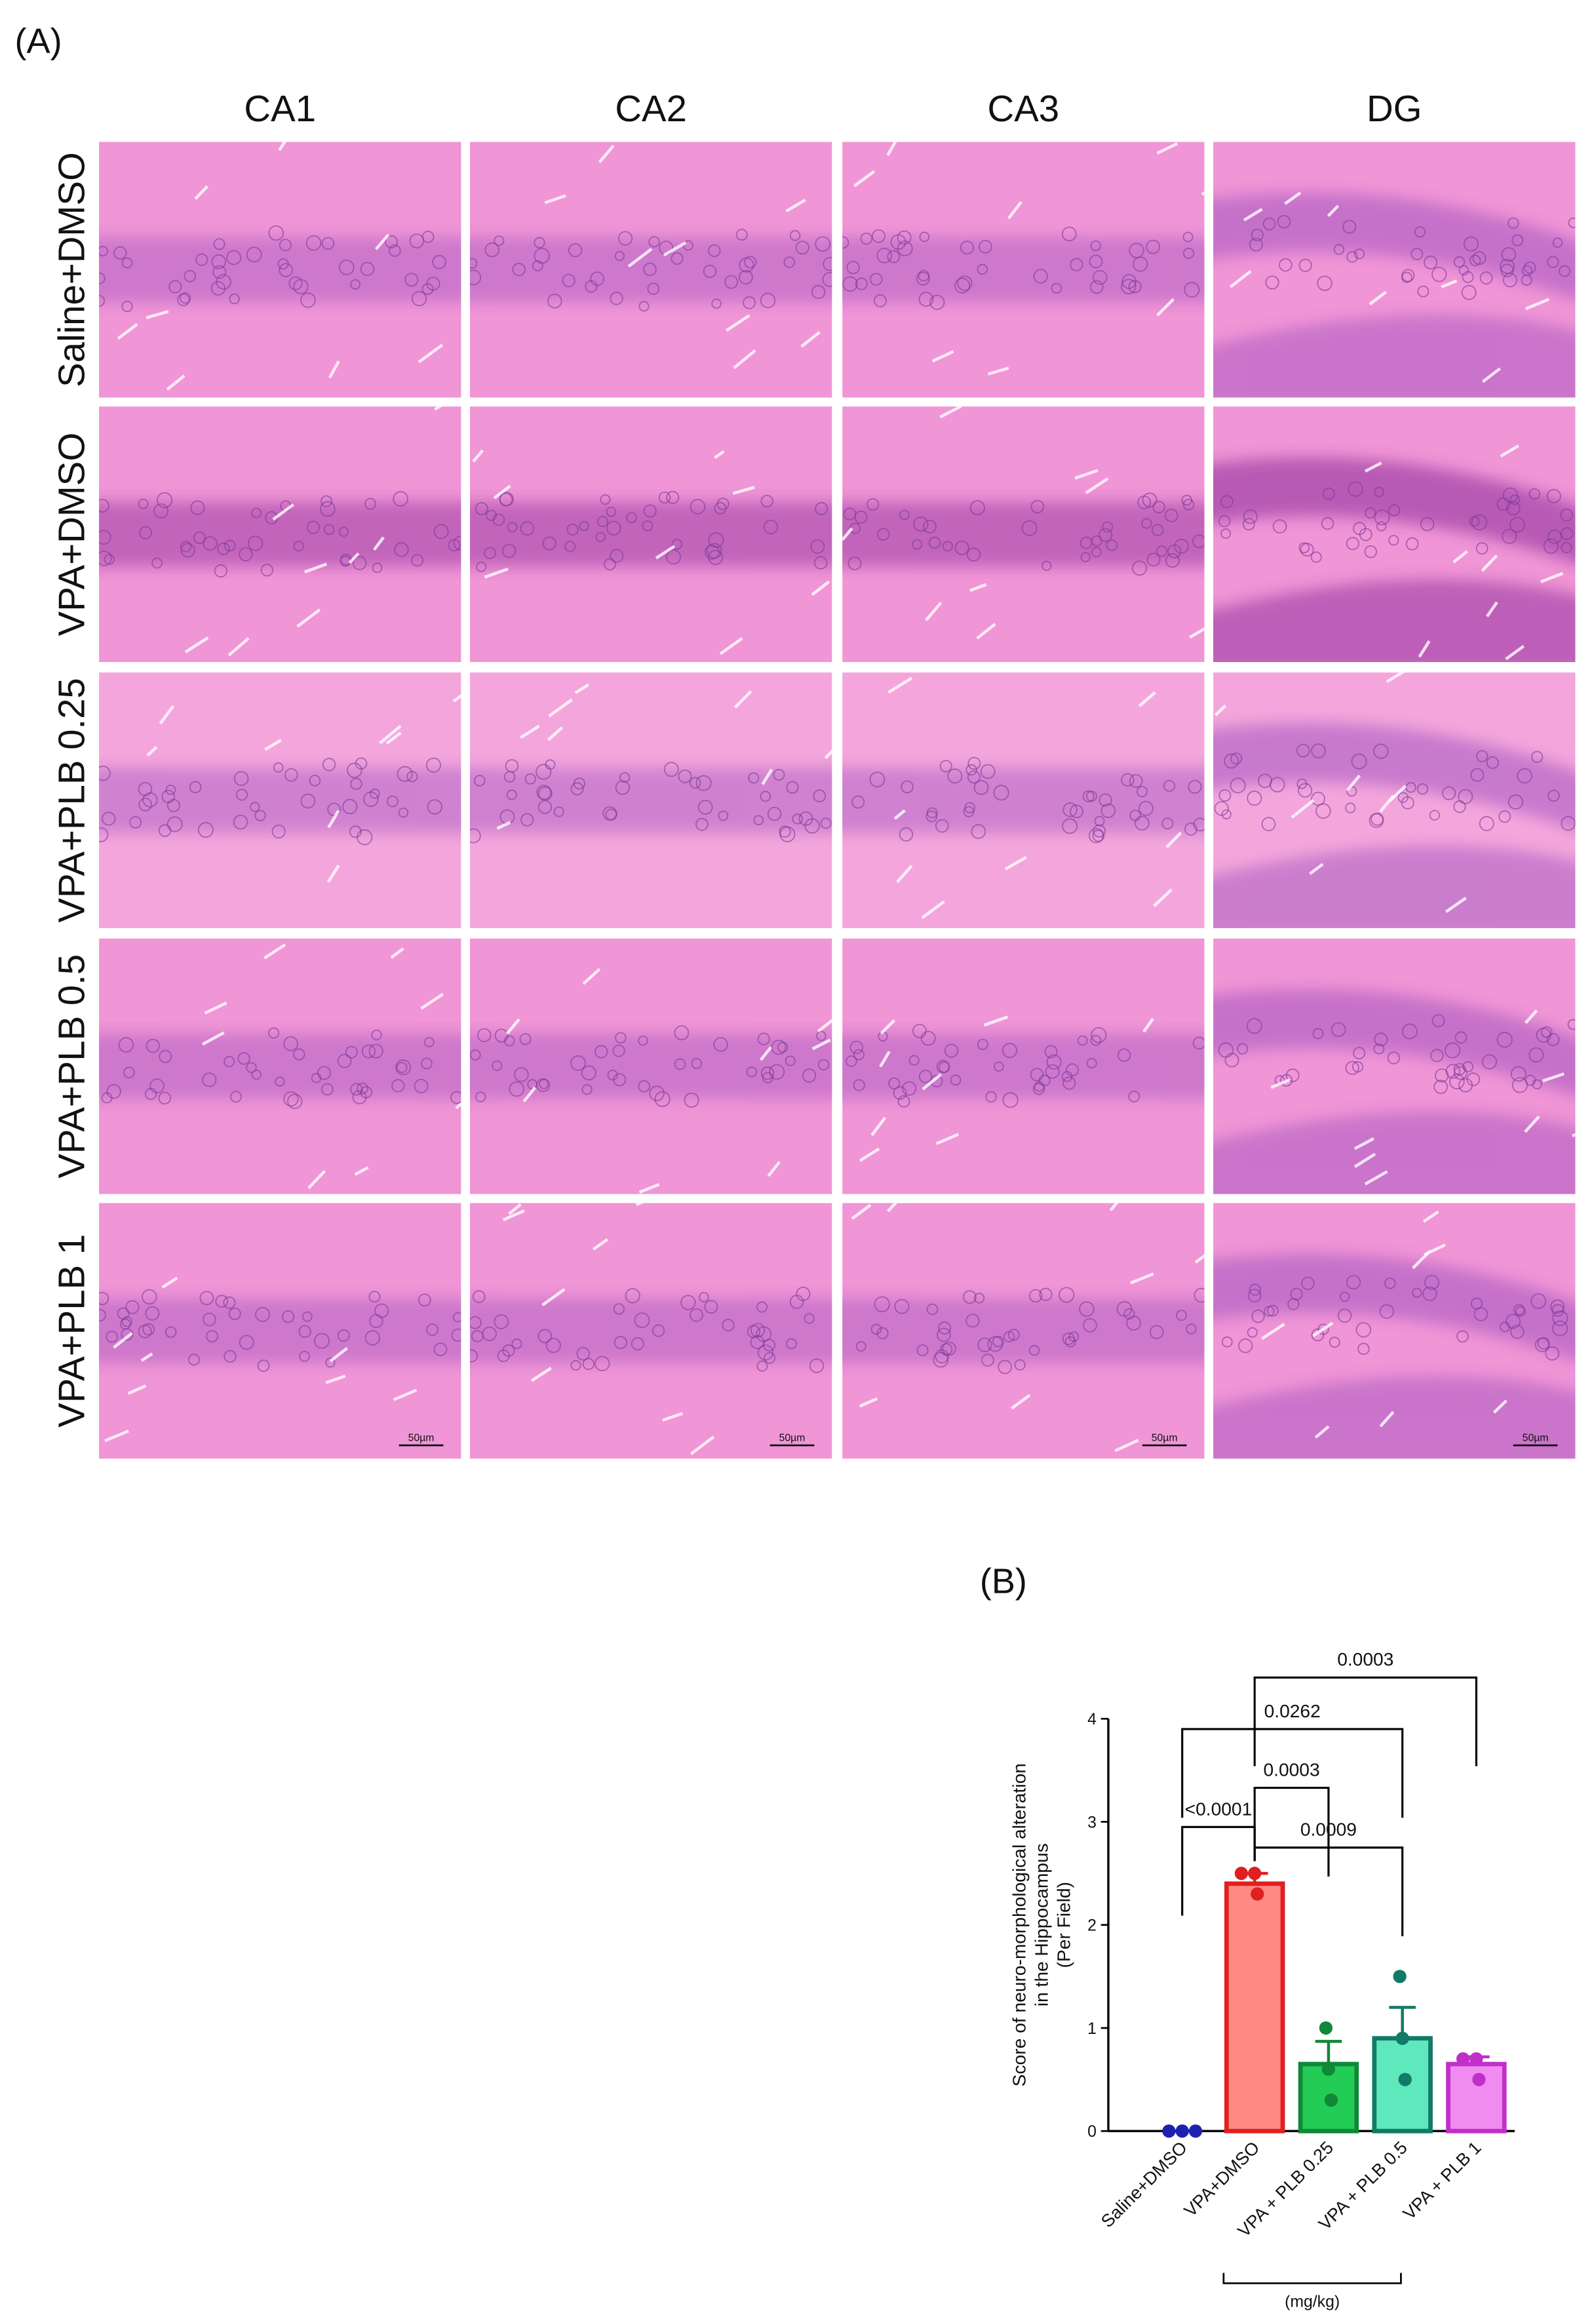 Image resolution: width=1596 pixels, height=2321 pixels. What do you see at coordinates (1254, 2008) in the screenshot?
I see `bar` at bounding box center [1254, 2008].